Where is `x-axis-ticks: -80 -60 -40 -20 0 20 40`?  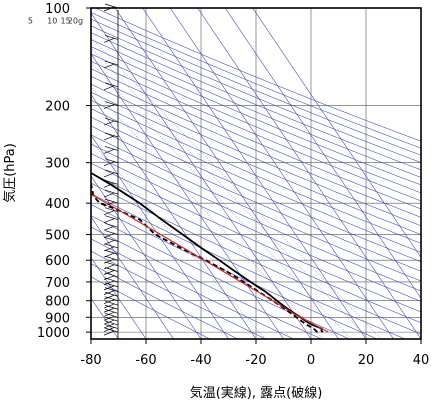 x-axis-ticks: -80 -60 -40 -20 0 20 40 is located at coordinates (254, 353).